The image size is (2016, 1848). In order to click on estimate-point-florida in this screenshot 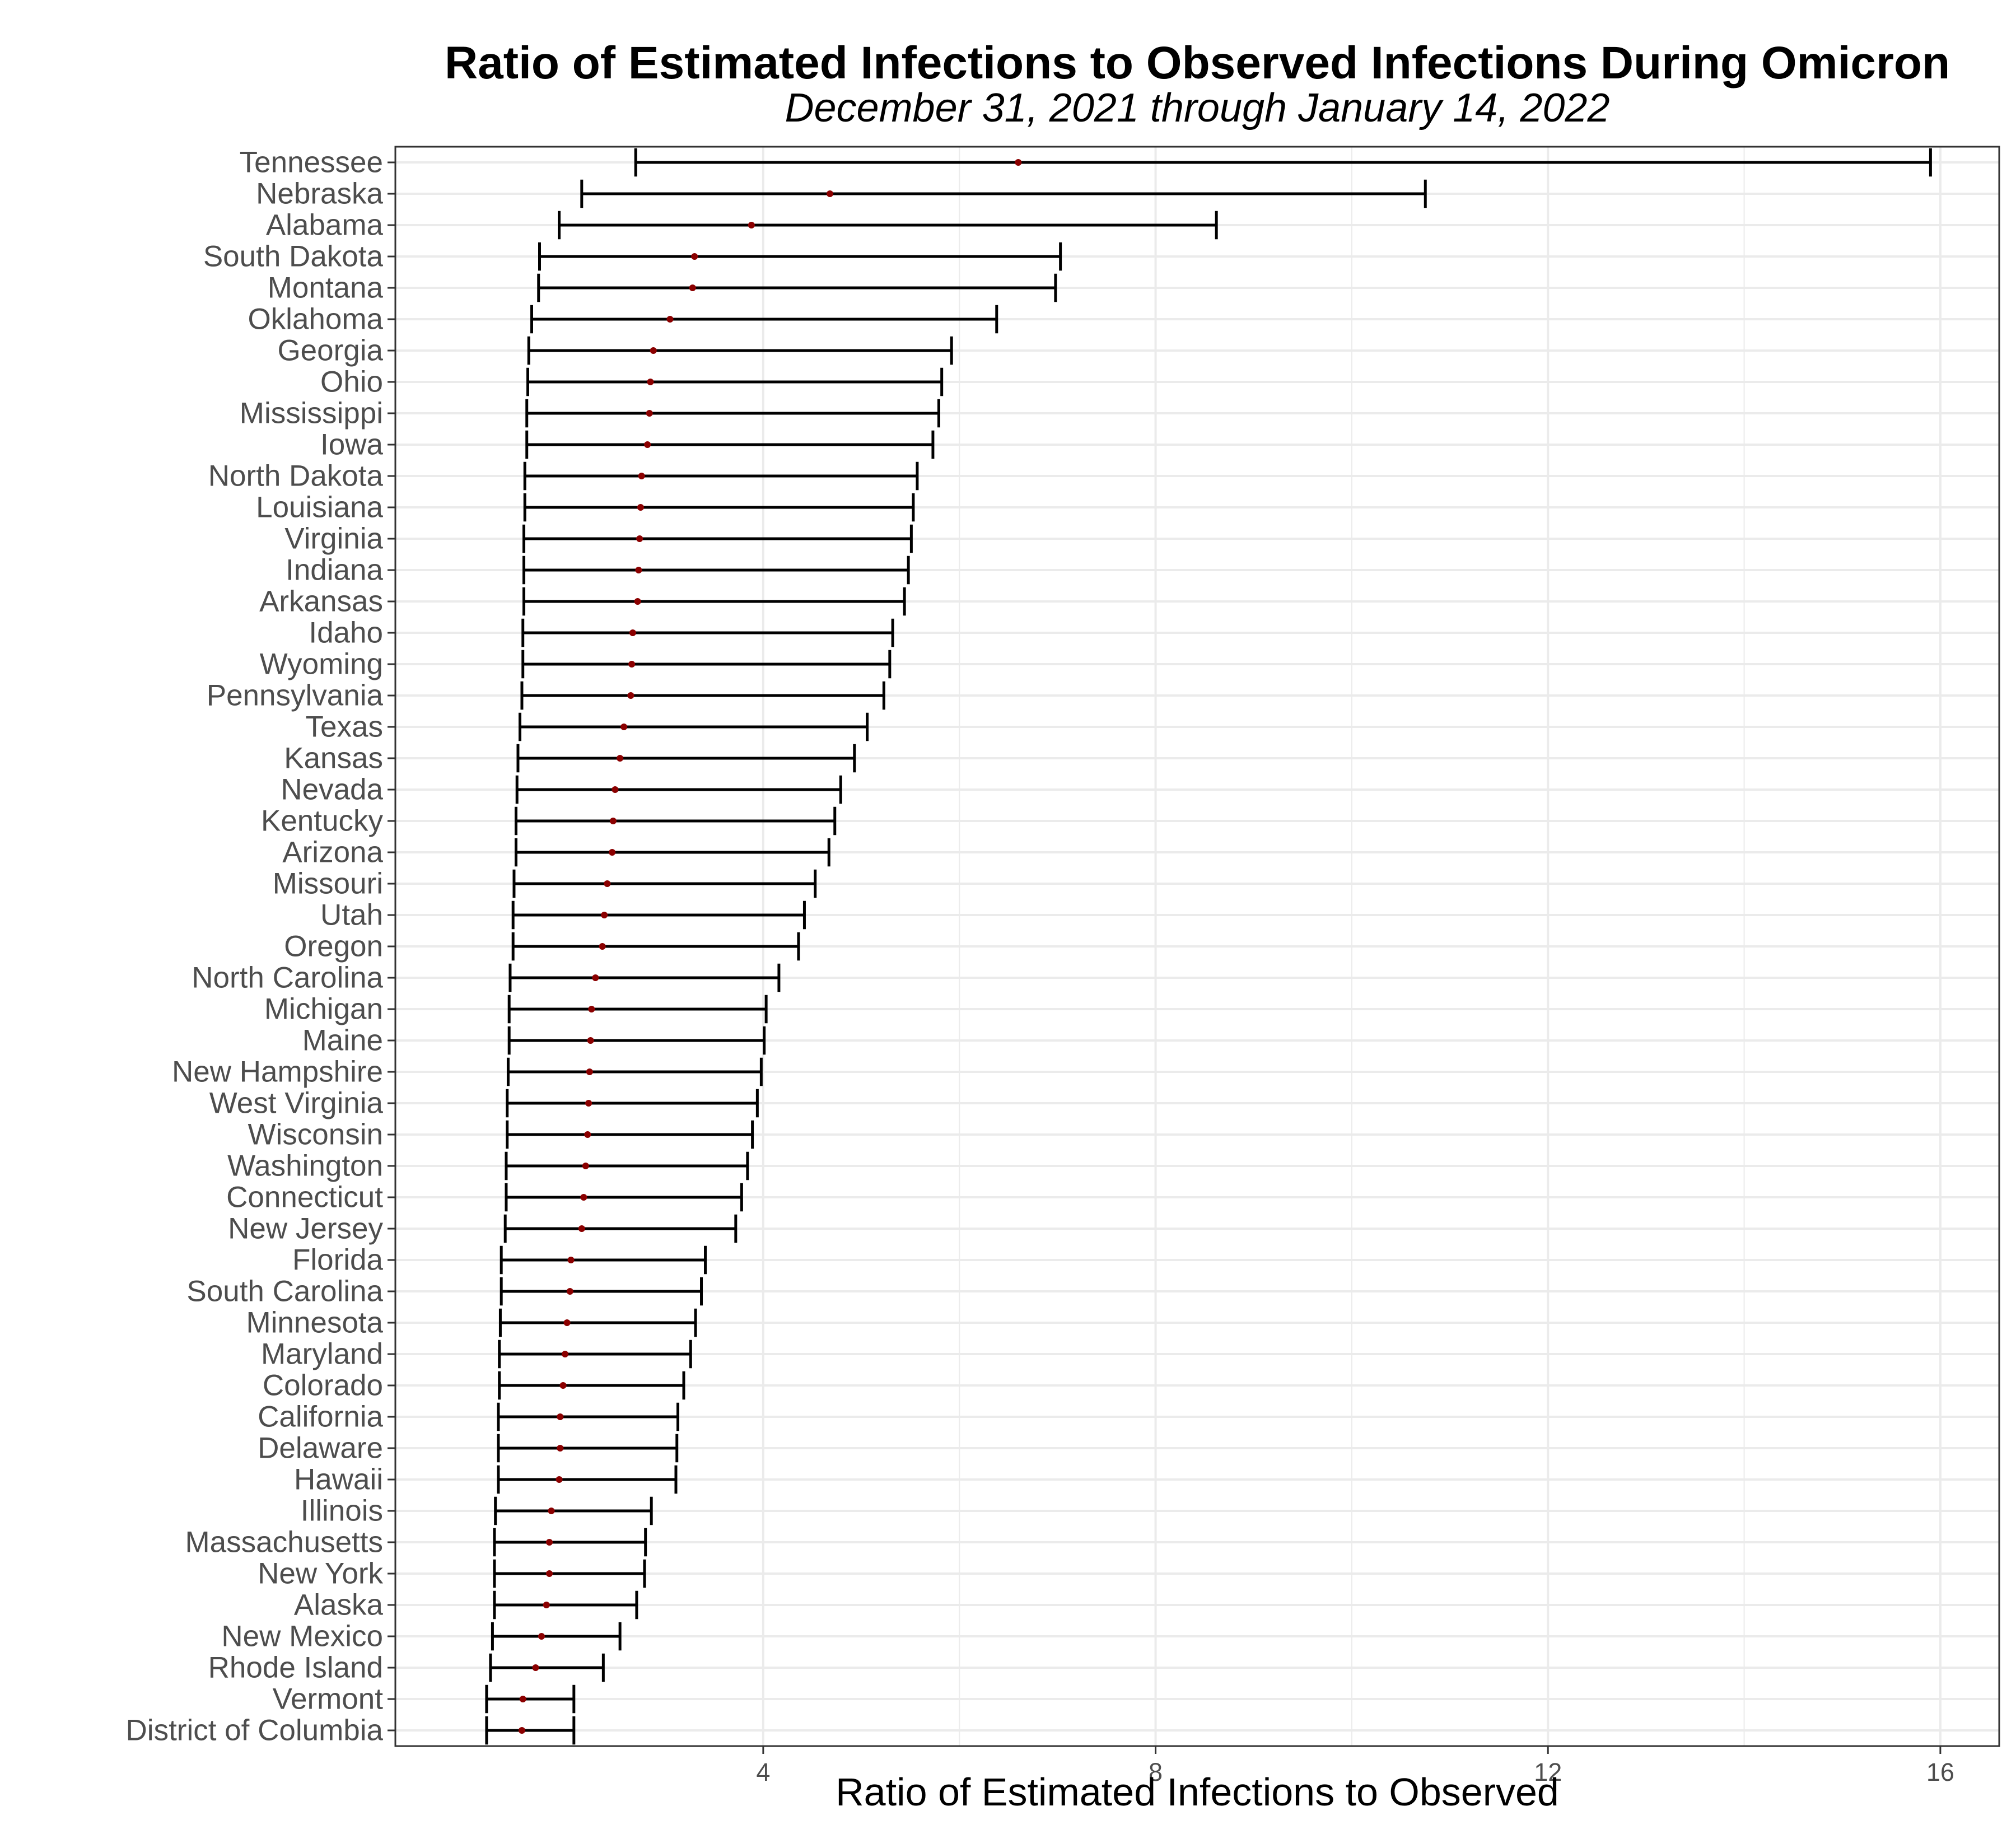, I will do `click(571, 1260)`.